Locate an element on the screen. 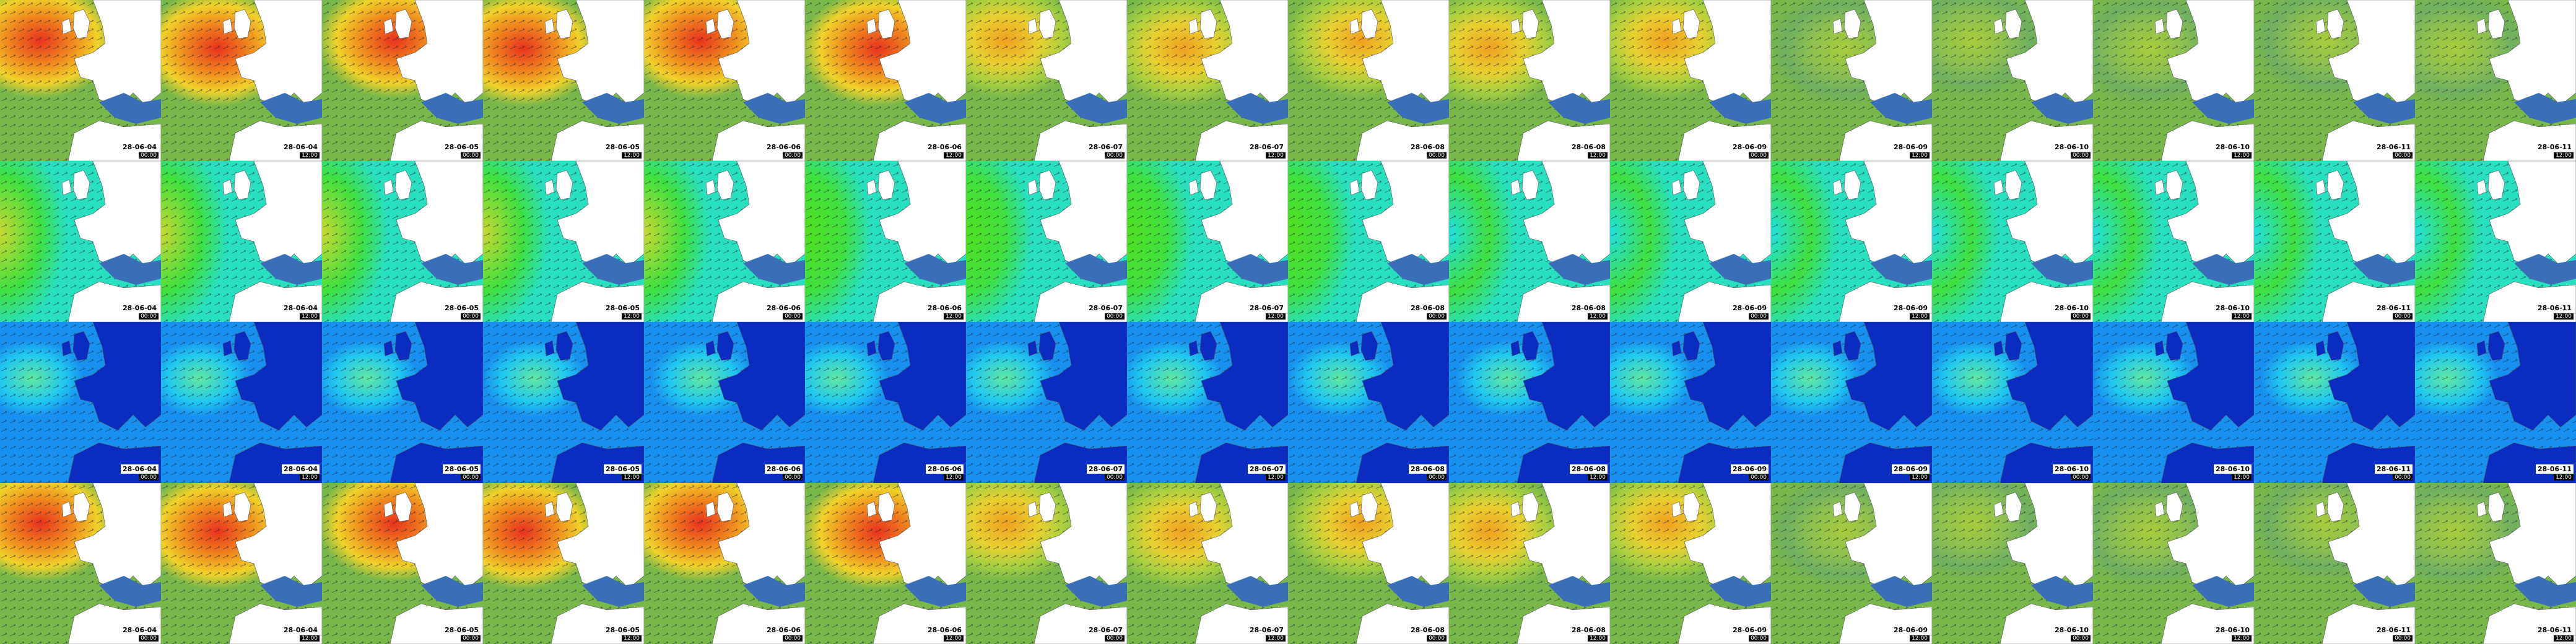  map-tile: 28-06-05 12:00 is located at coordinates (563, 241).